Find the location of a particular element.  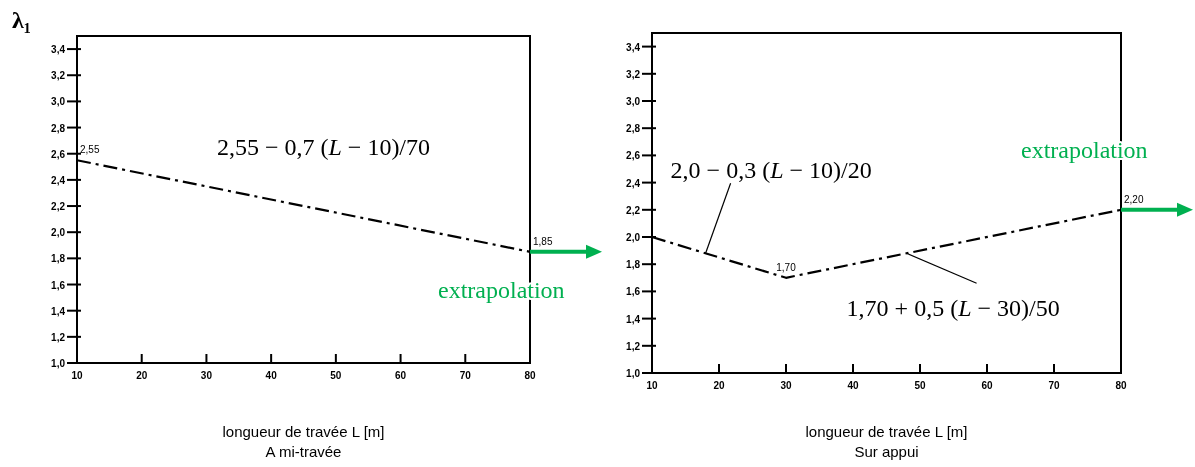

text: Sur appui is located at coordinates (886, 451).